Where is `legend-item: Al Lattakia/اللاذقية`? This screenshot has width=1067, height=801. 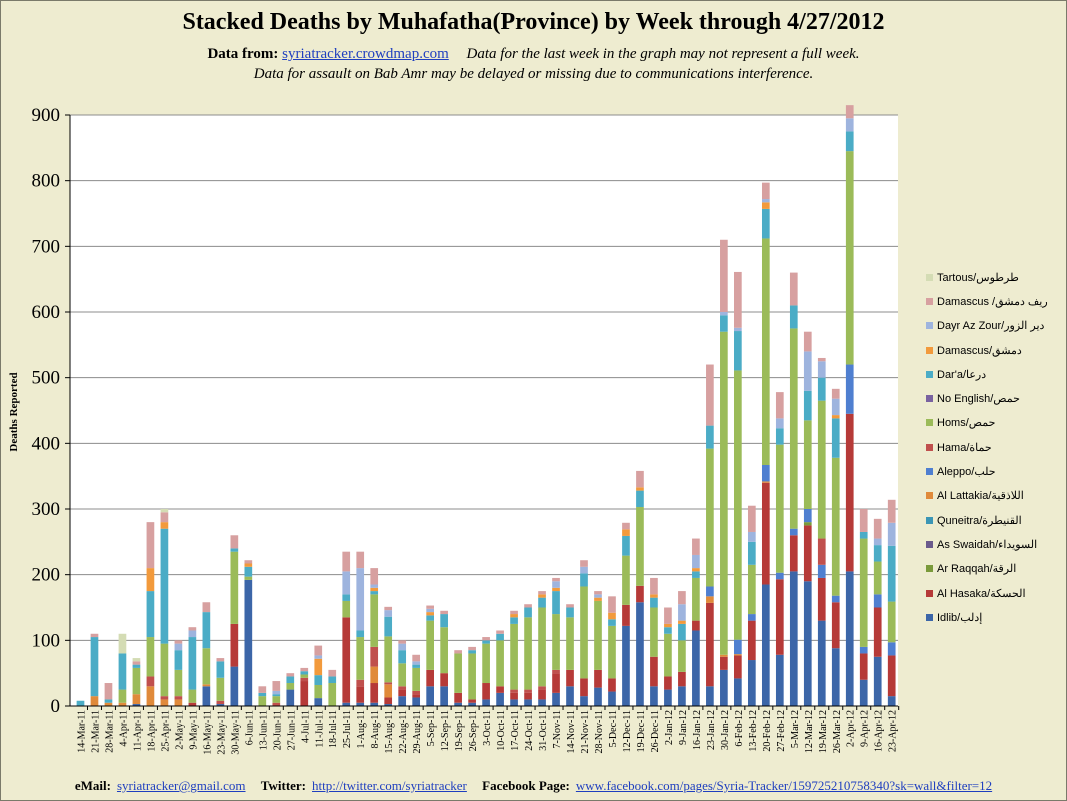 legend-item: Al Lattakia/اللاذقية is located at coordinates (993, 496).